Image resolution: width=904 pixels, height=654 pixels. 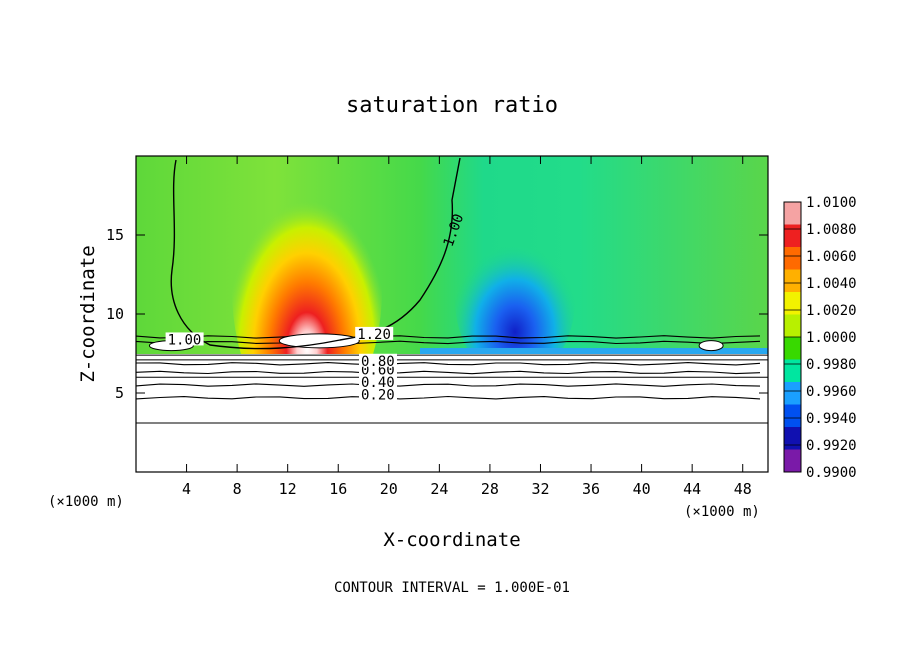 What do you see at coordinates (722, 512) in the screenshot?
I see `x-unit-right: (×1000 m)` at bounding box center [722, 512].